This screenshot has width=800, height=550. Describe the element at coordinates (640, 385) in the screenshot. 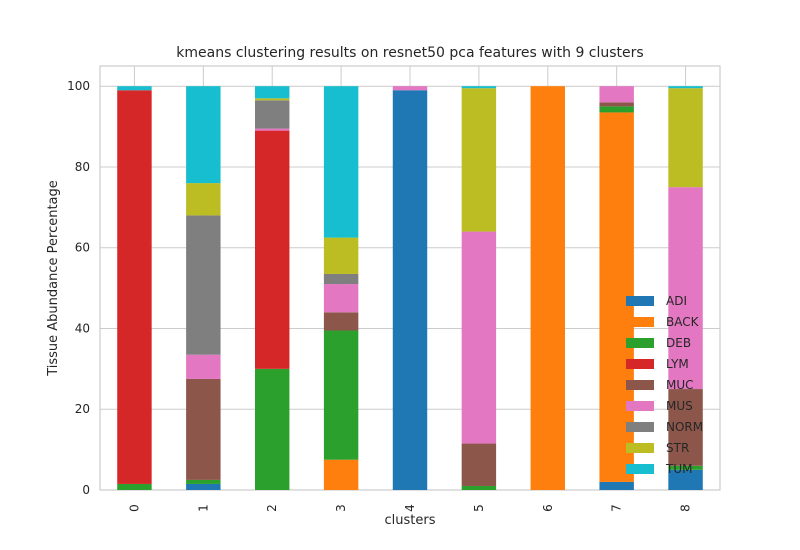

I see `legend-swatch-muc` at that location.